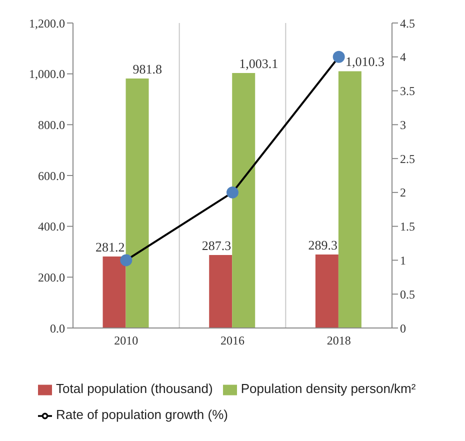 The image size is (465, 441). Describe the element at coordinates (403, 260) in the screenshot. I see `y2-tick-label: 1` at that location.